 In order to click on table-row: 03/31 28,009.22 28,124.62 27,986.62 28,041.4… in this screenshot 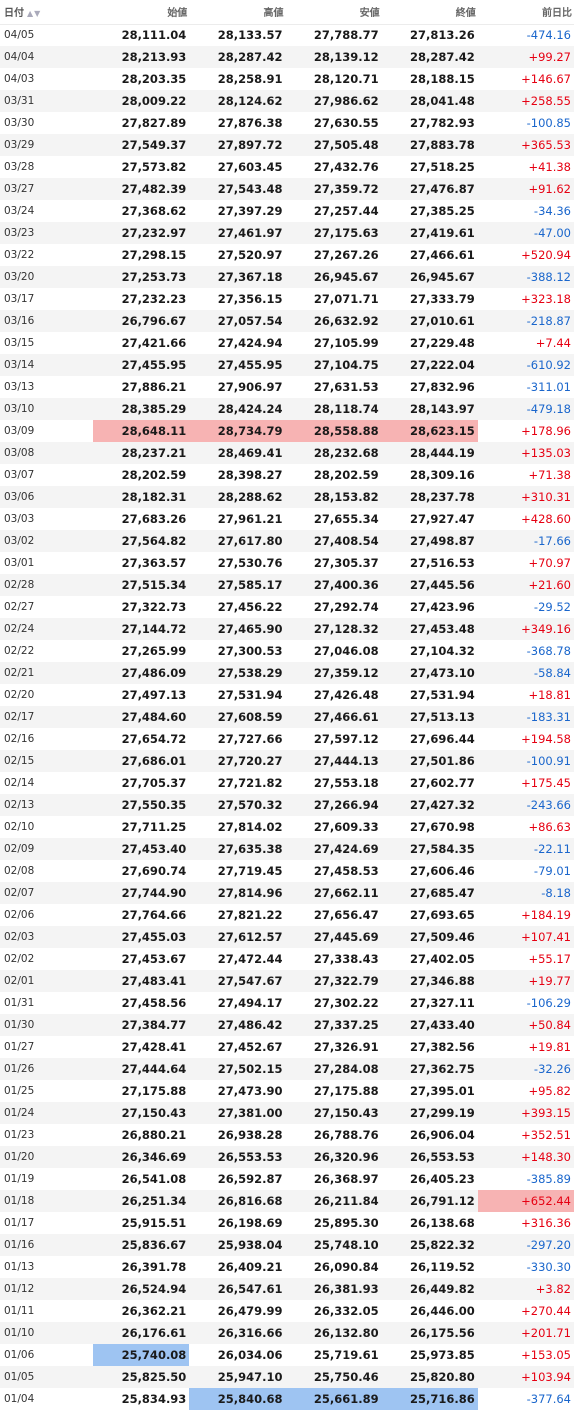, I will do `click(287, 101)`.